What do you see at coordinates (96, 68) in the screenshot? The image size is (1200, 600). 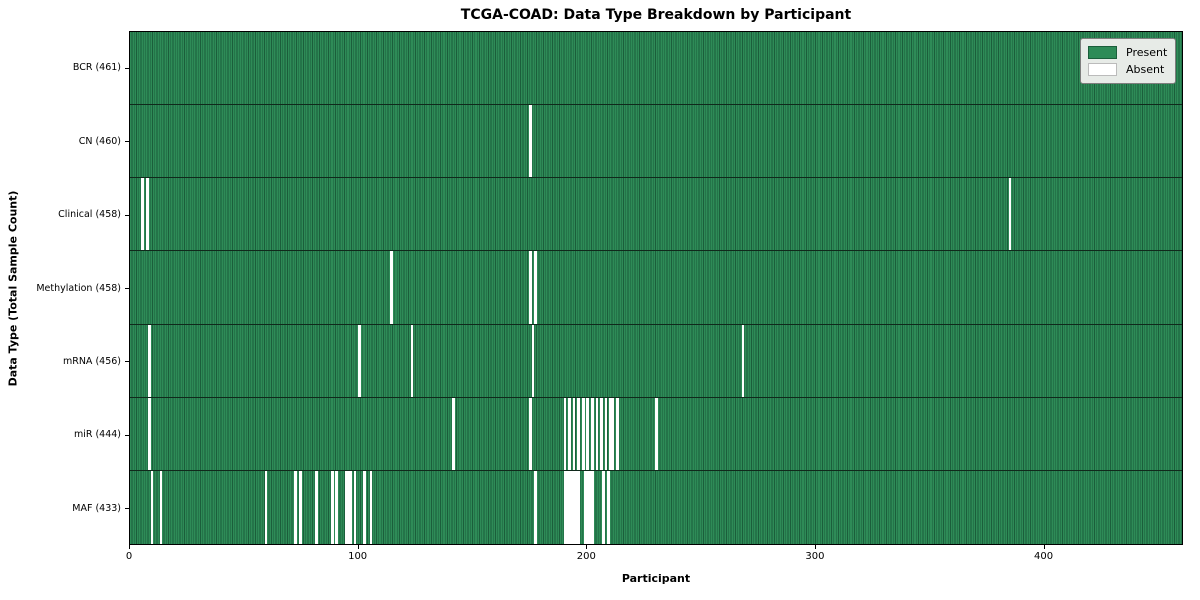 I see `y-tick-label-bcr: BCR (461)` at bounding box center [96, 68].